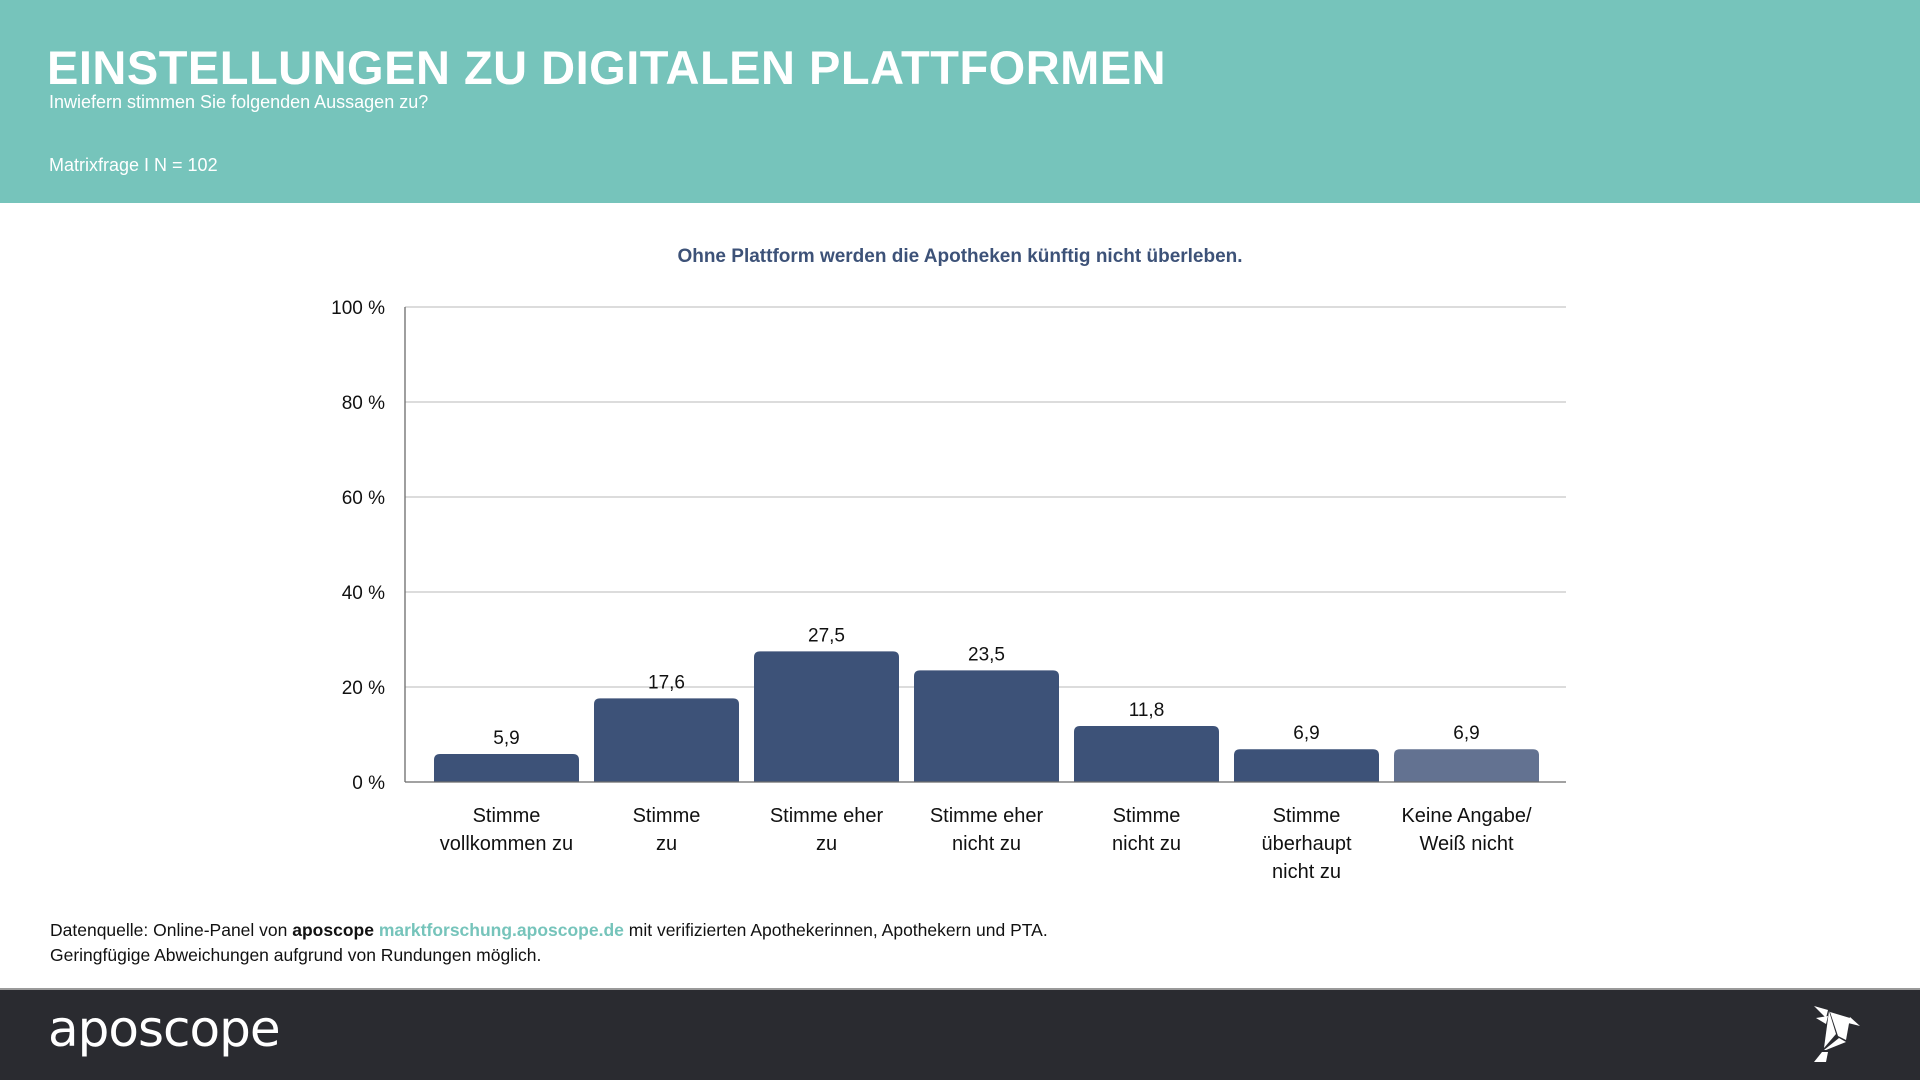 This screenshot has width=1920, height=1080. Describe the element at coordinates (363, 688) in the screenshot. I see `y-tick-label: 20 %` at that location.